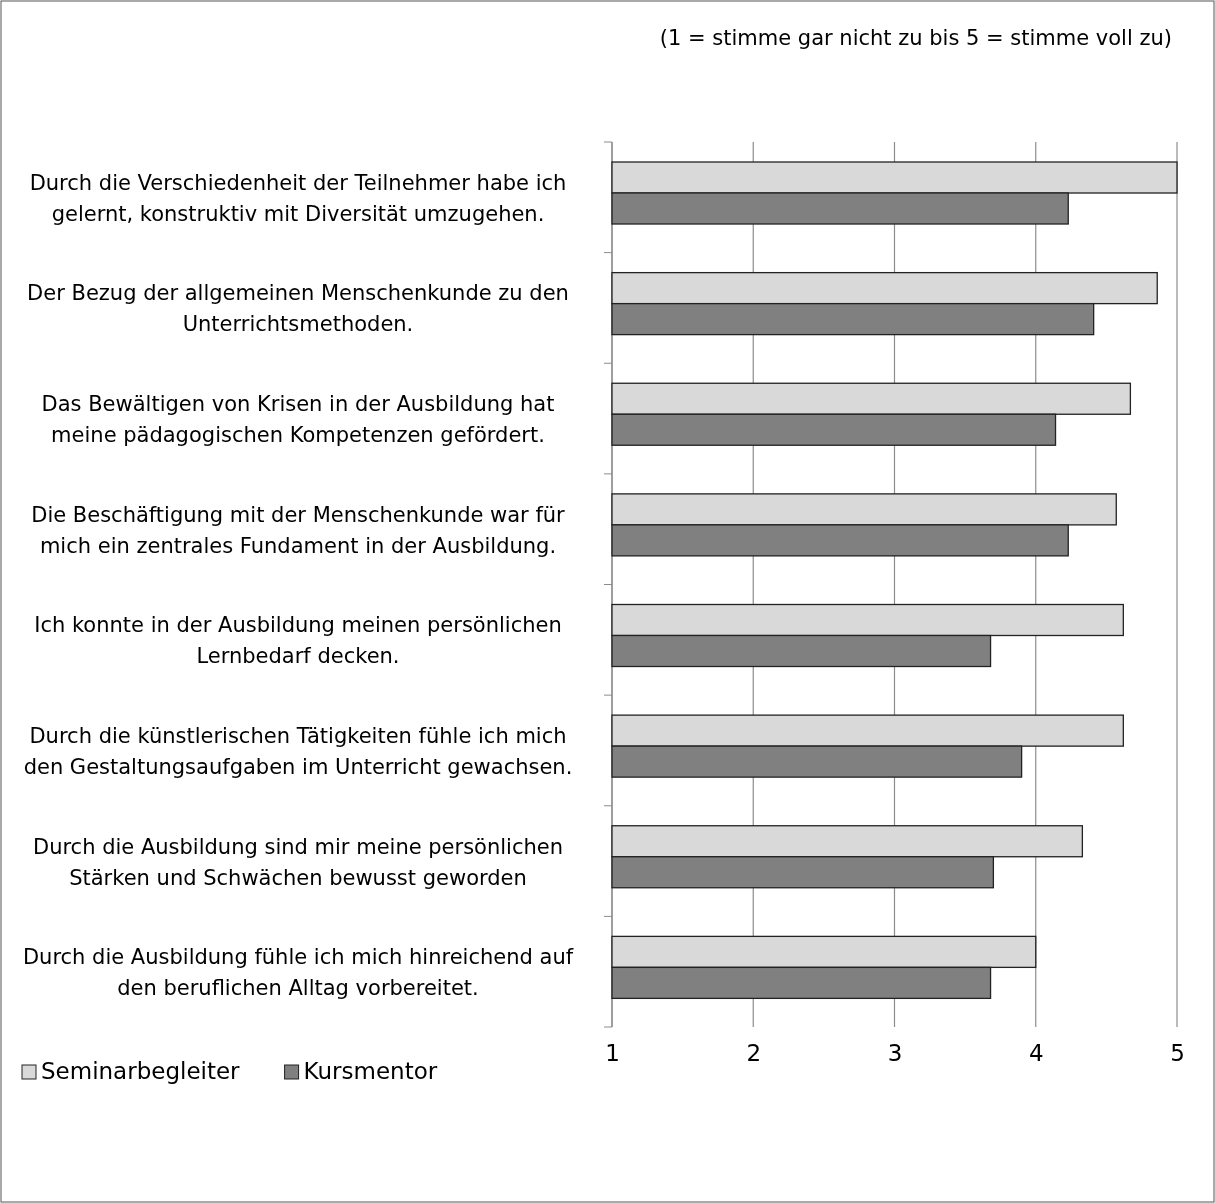 This screenshot has height=1203, width=1215. What do you see at coordinates (141, 1071) in the screenshot?
I see `legend-label: Seminarbegleiter` at bounding box center [141, 1071].